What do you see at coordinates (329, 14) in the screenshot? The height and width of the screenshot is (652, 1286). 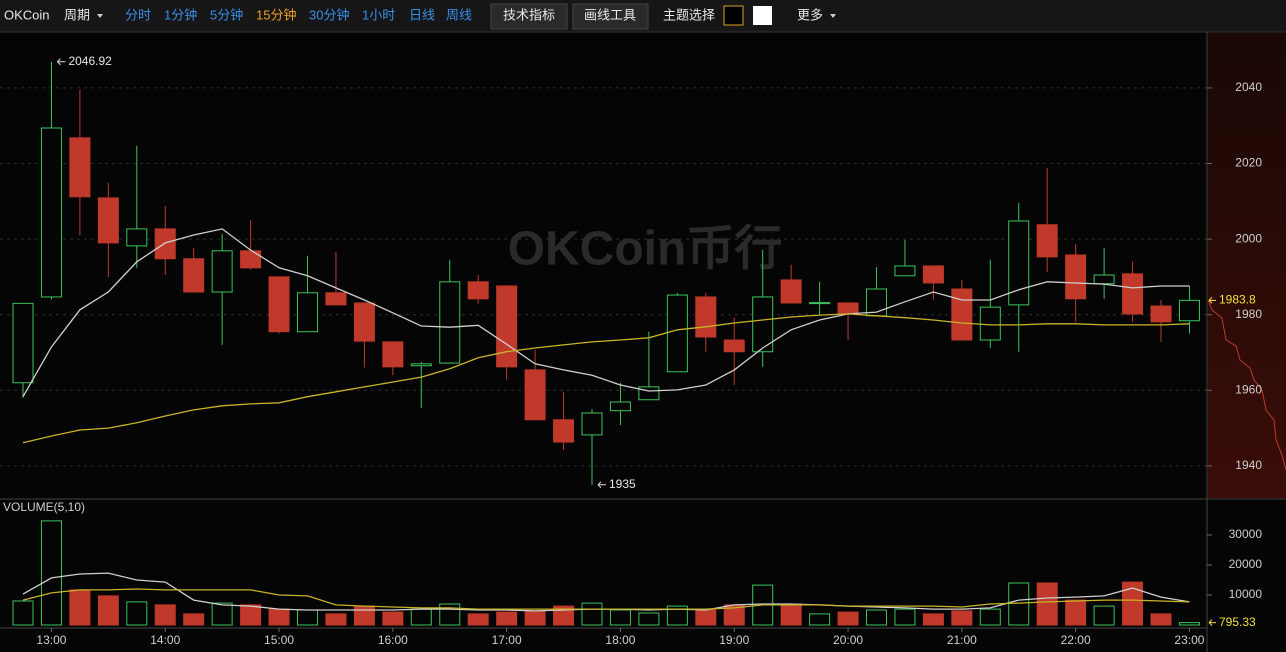 I see `interval-option: 30分钟` at bounding box center [329, 14].